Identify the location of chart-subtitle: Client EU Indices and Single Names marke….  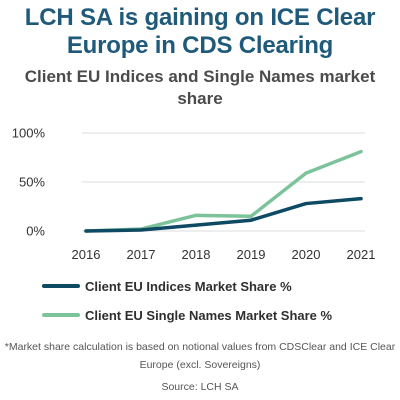
(200, 87).